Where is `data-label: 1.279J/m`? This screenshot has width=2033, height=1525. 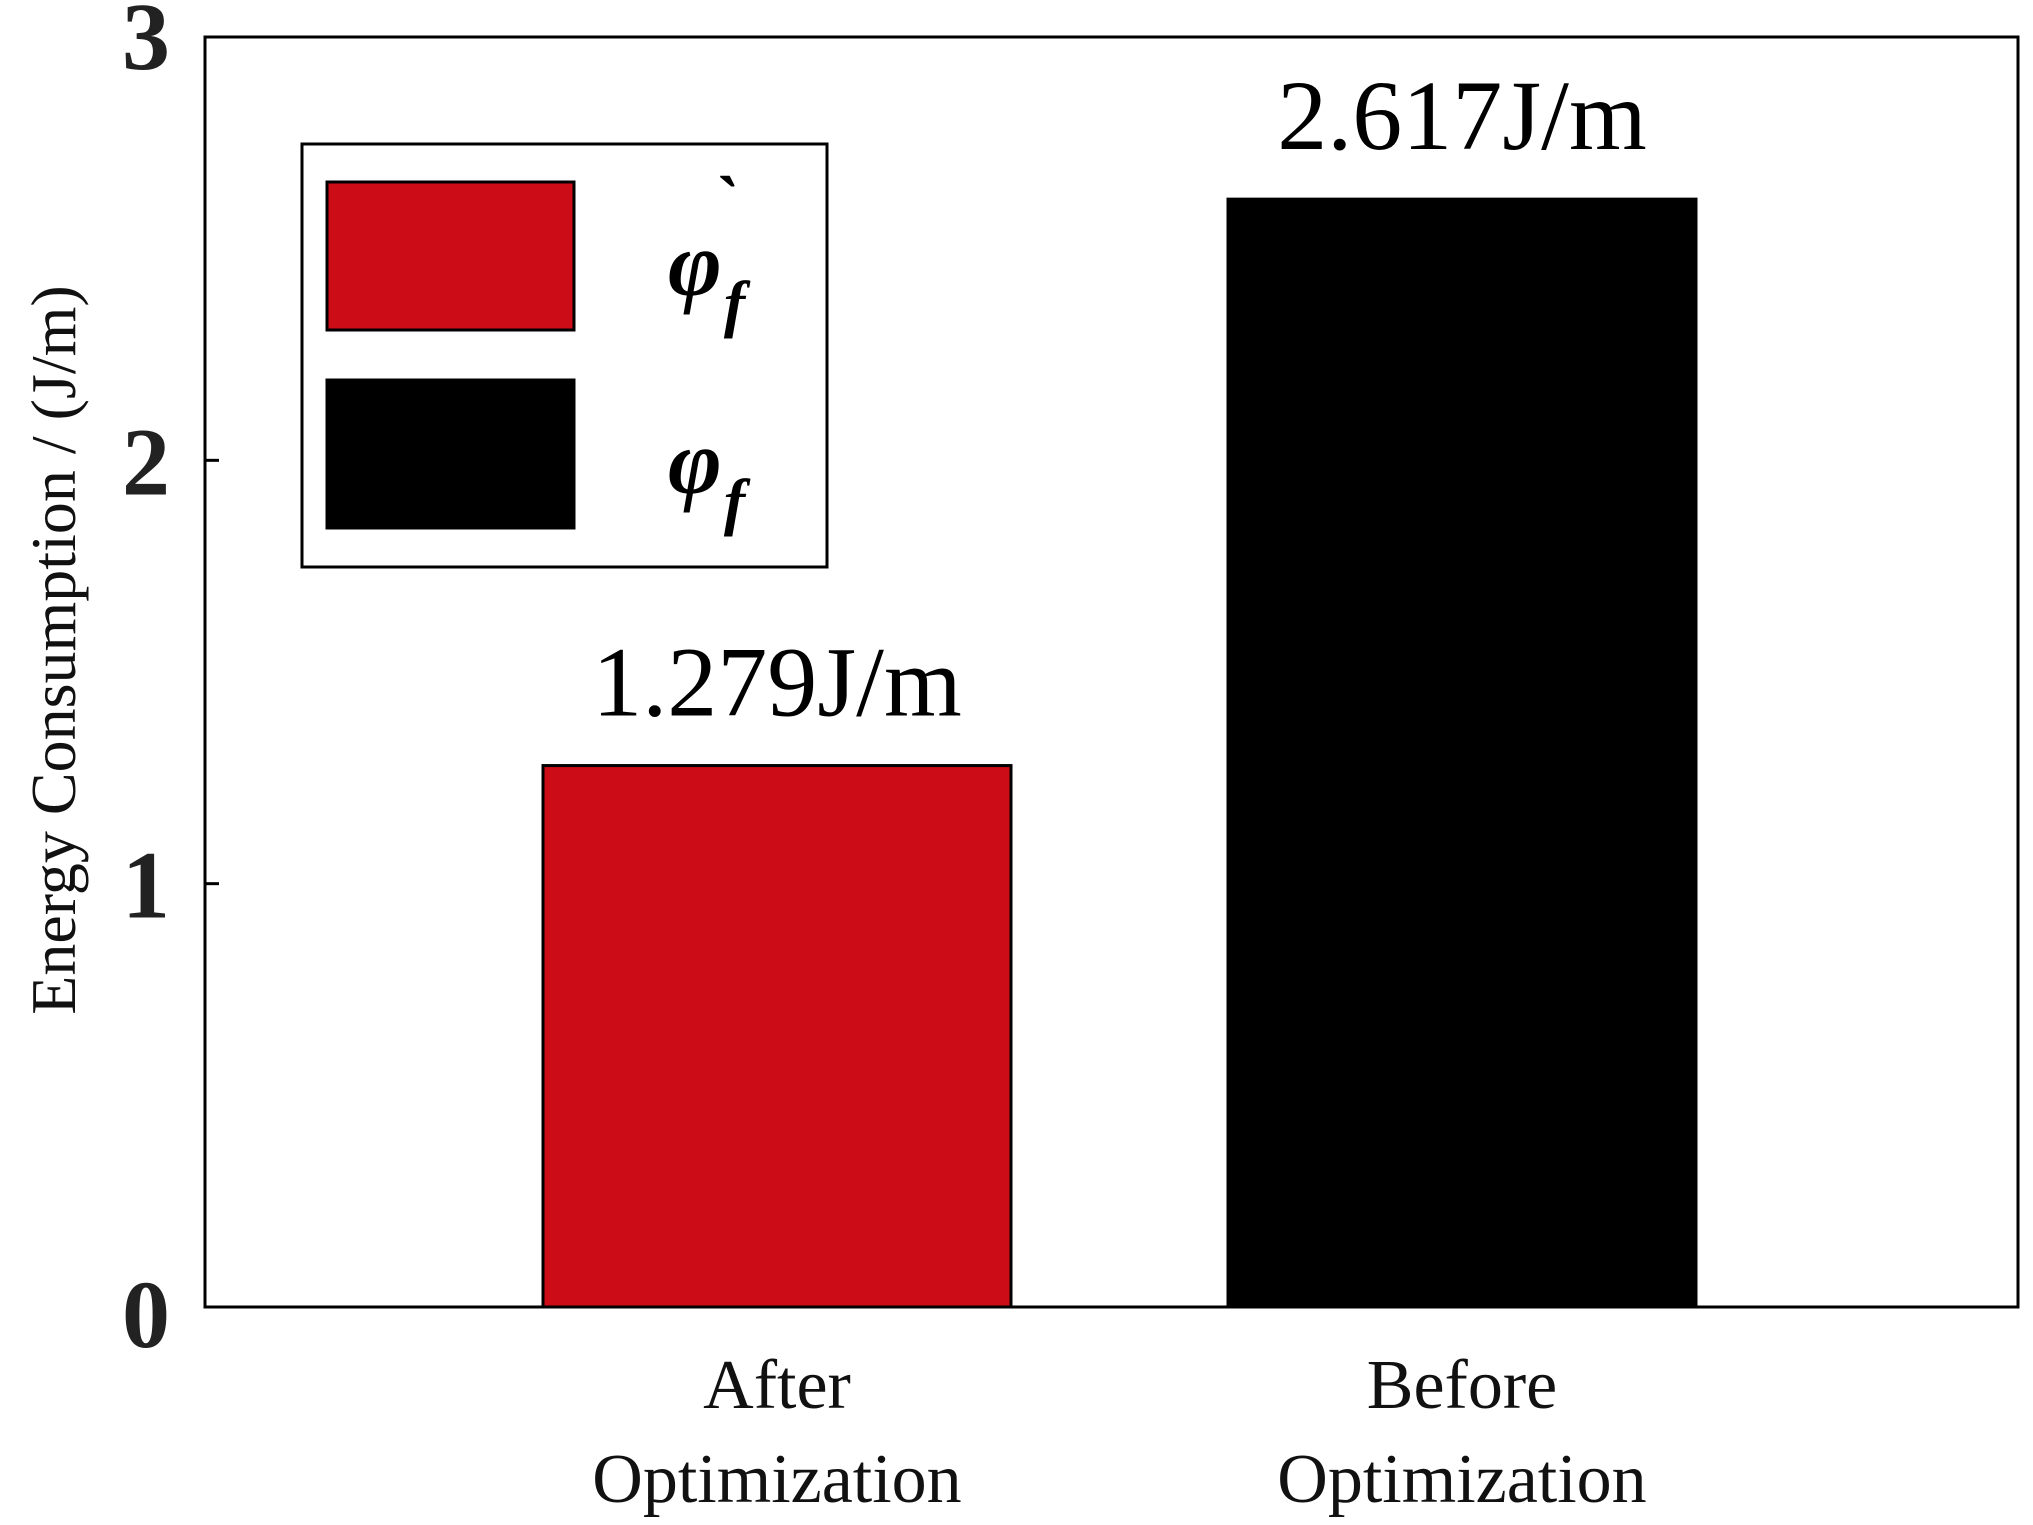 data-label: 1.279J/m is located at coordinates (776, 682).